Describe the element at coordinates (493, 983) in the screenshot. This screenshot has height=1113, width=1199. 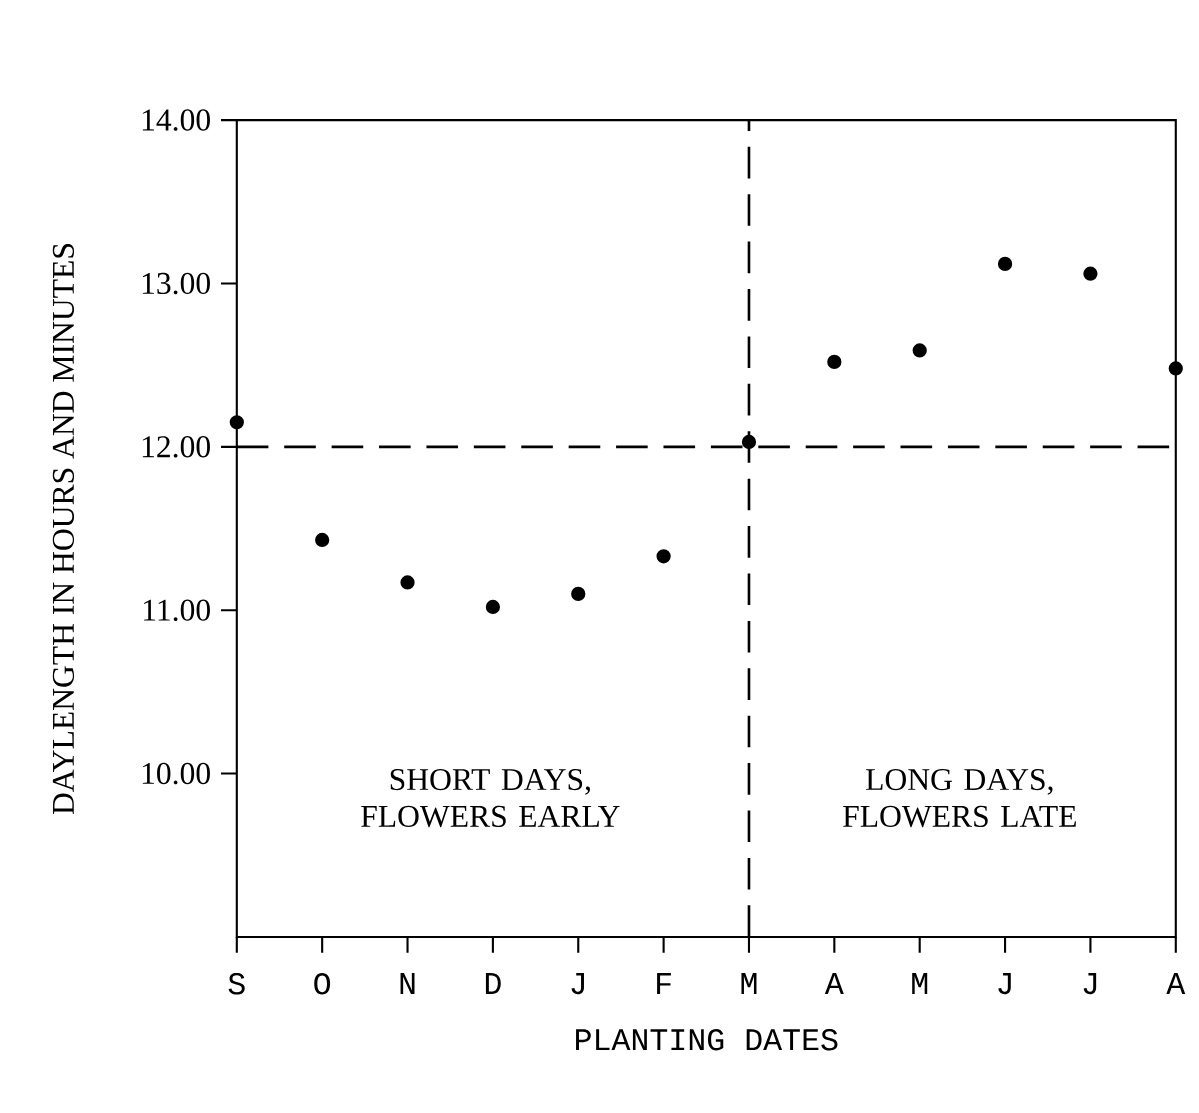
I see `x-tick-label: D` at that location.